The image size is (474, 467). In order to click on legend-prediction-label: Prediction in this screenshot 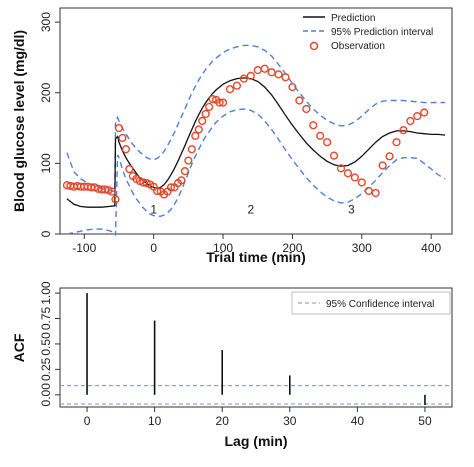, I will do `click(353, 18)`.